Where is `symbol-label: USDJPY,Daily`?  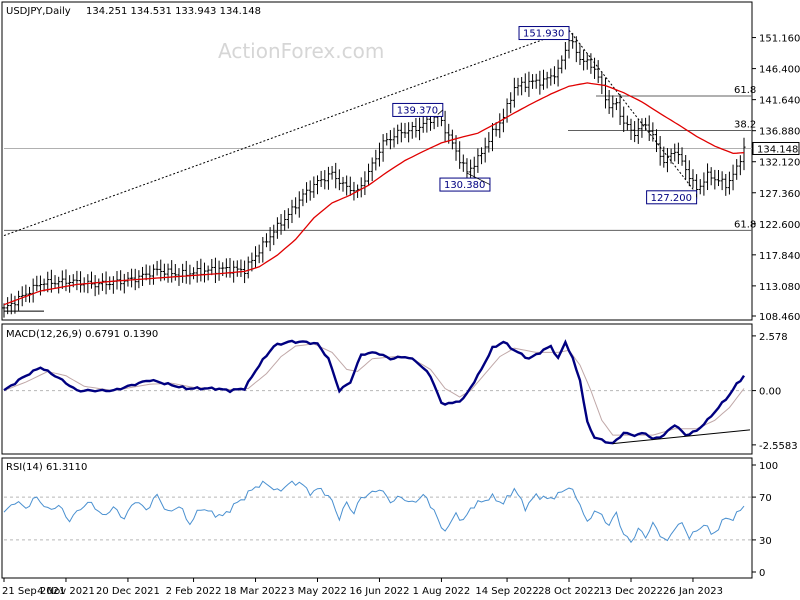 symbol-label: USDJPY,Daily is located at coordinates (38, 11).